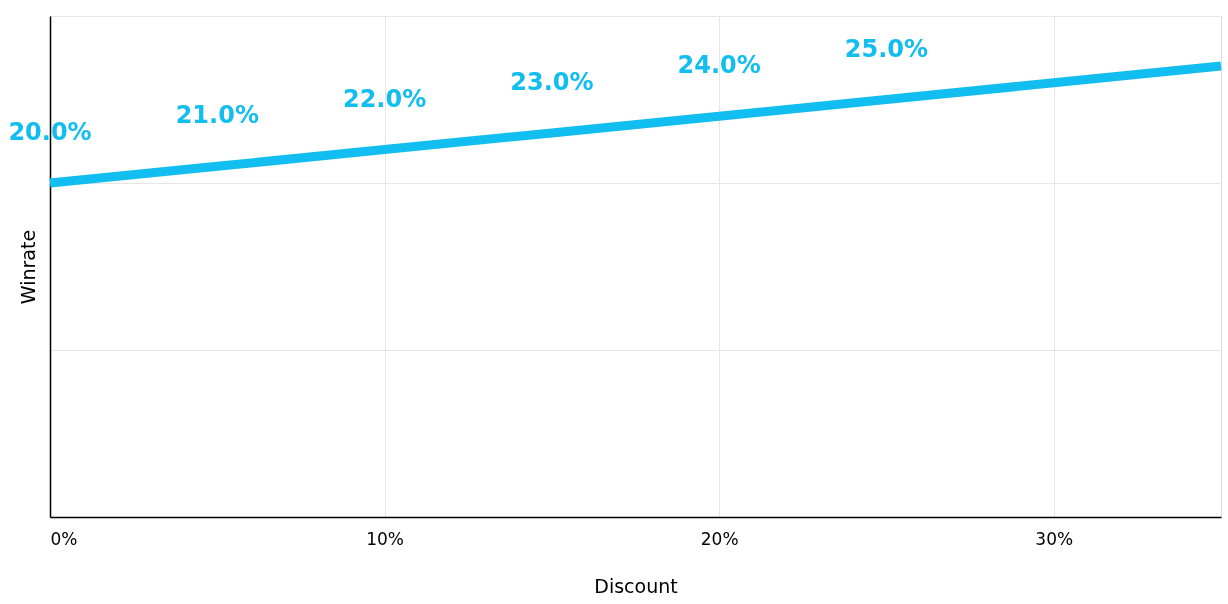 This screenshot has width=1228, height=604. I want to click on data-label: 22.0%, so click(384, 98).